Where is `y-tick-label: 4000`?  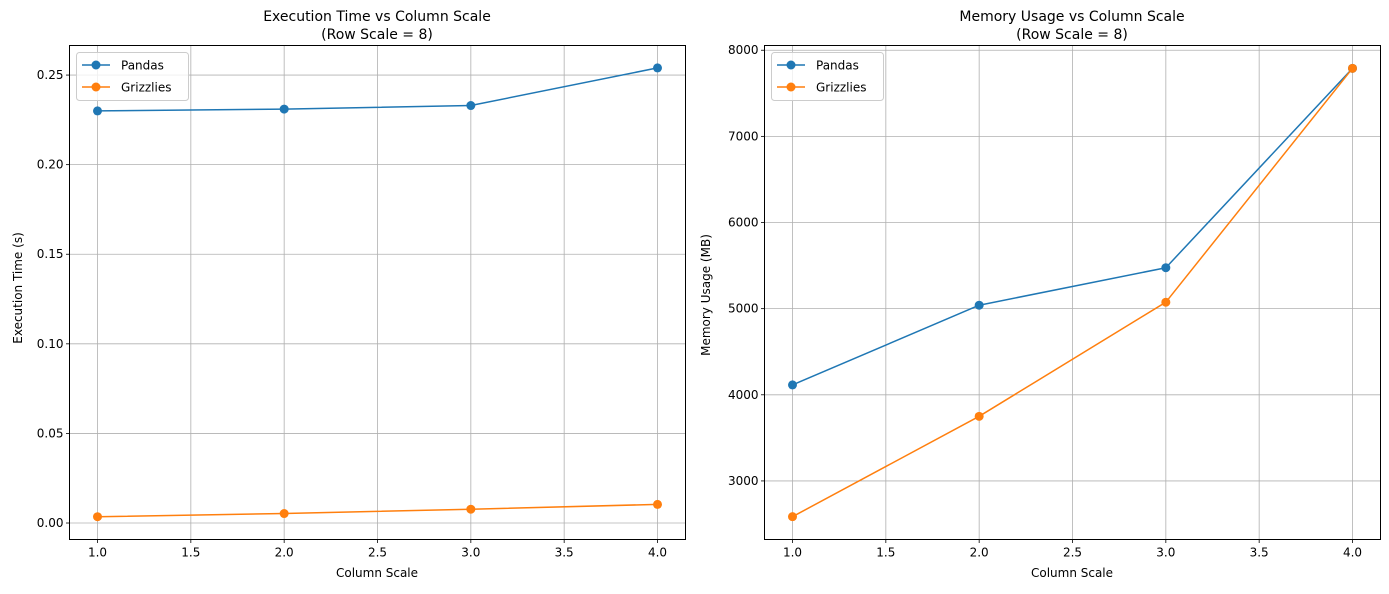
y-tick-label: 4000 is located at coordinates (743, 395).